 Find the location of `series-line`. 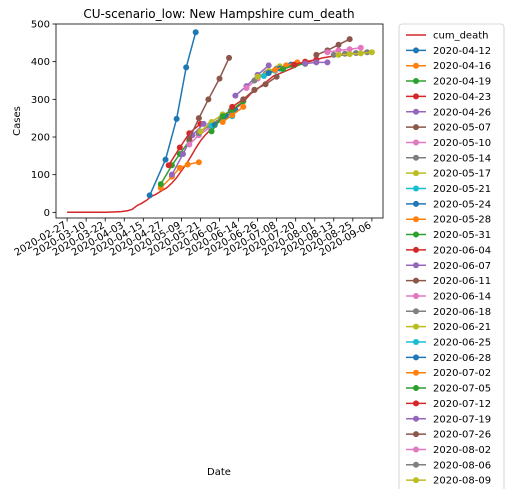

series-line is located at coordinates (173, 113).